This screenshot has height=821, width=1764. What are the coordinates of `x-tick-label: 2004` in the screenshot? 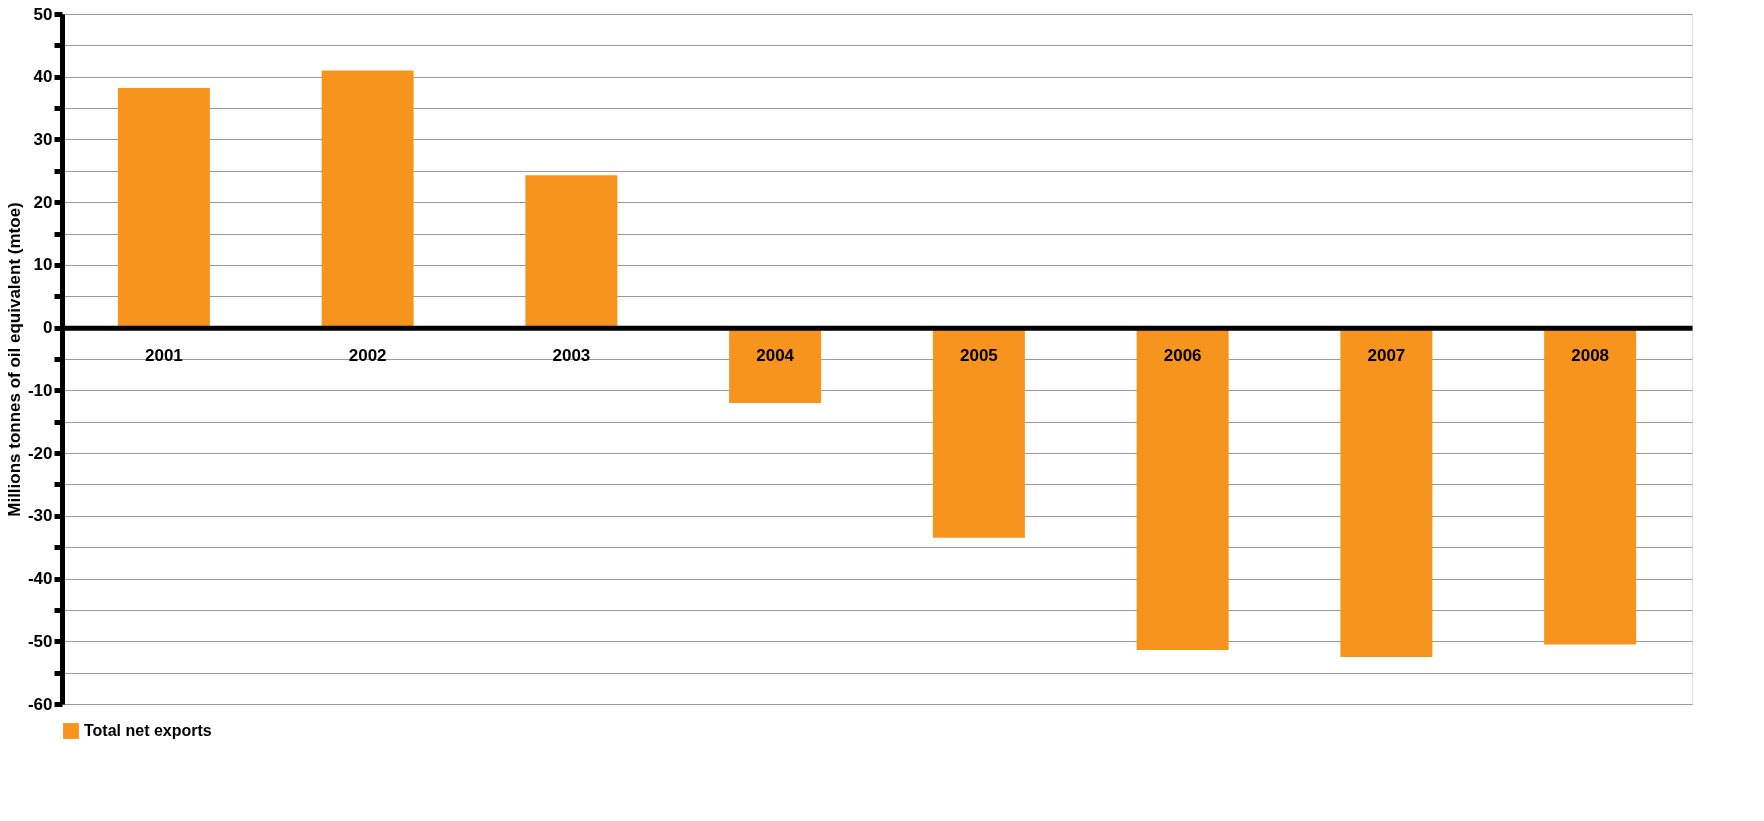 It's located at (775, 356).